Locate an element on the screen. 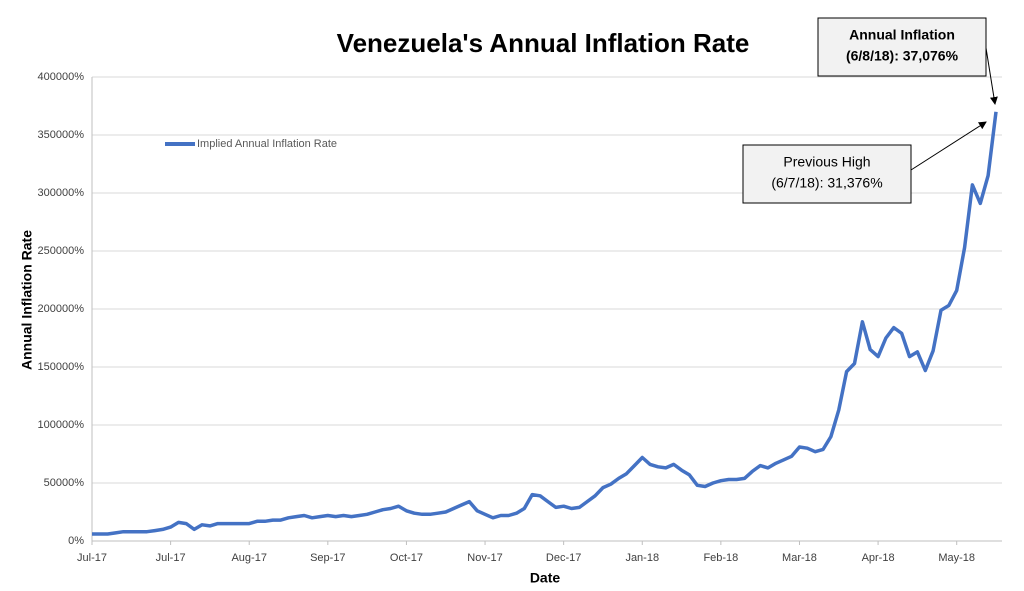  x-tick-label: May-18 is located at coordinates (956, 558).